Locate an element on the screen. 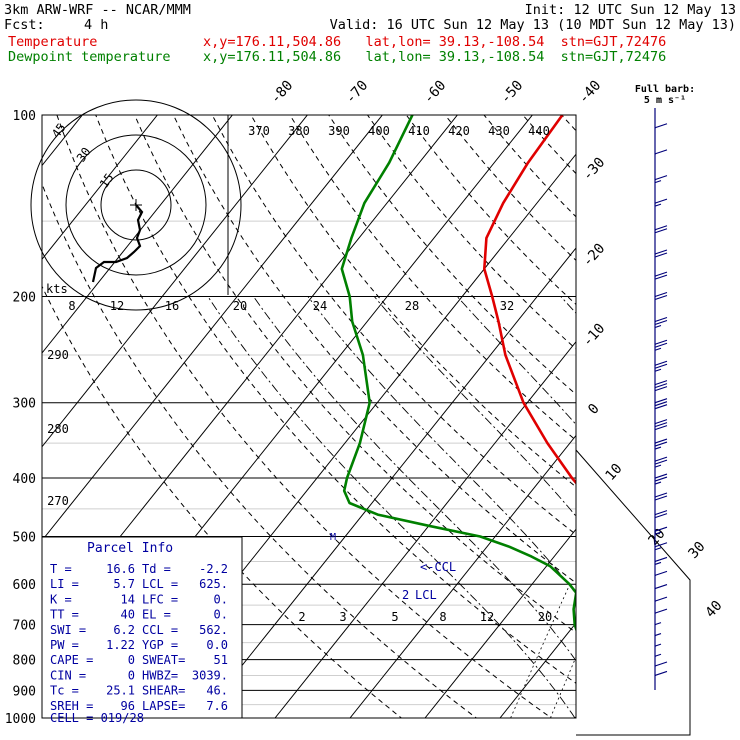  pressure-tick-label: 500 is located at coordinates (24, 537).